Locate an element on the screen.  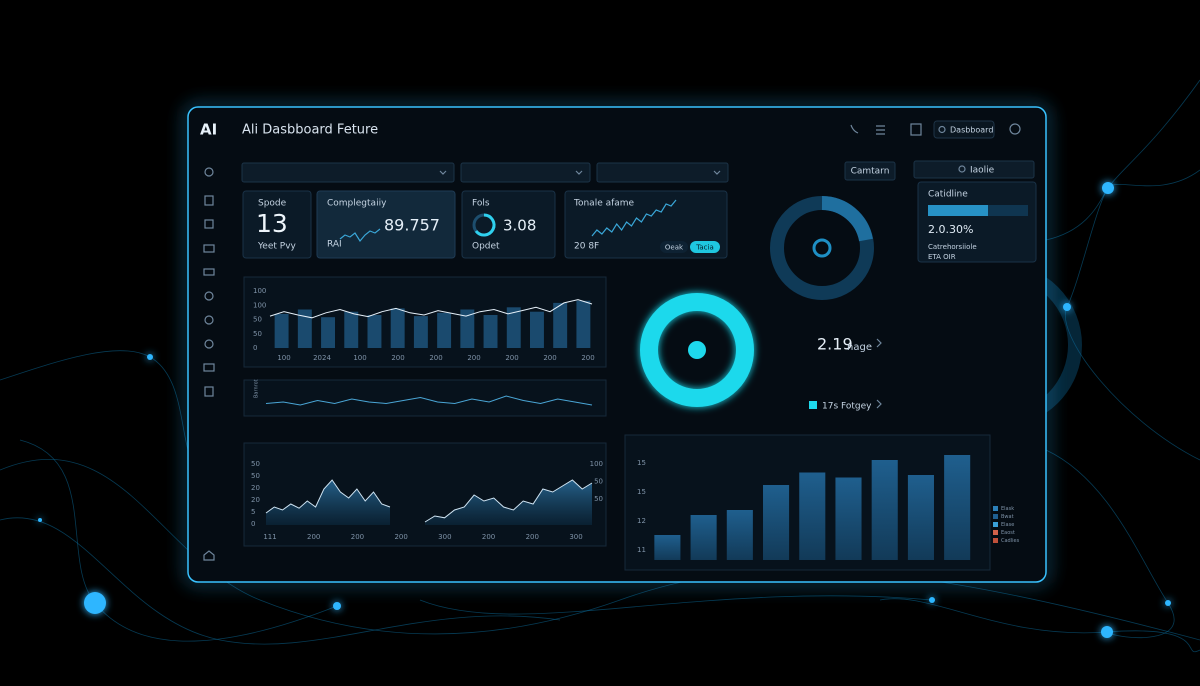
sparkline is located at coordinates (360, 235).